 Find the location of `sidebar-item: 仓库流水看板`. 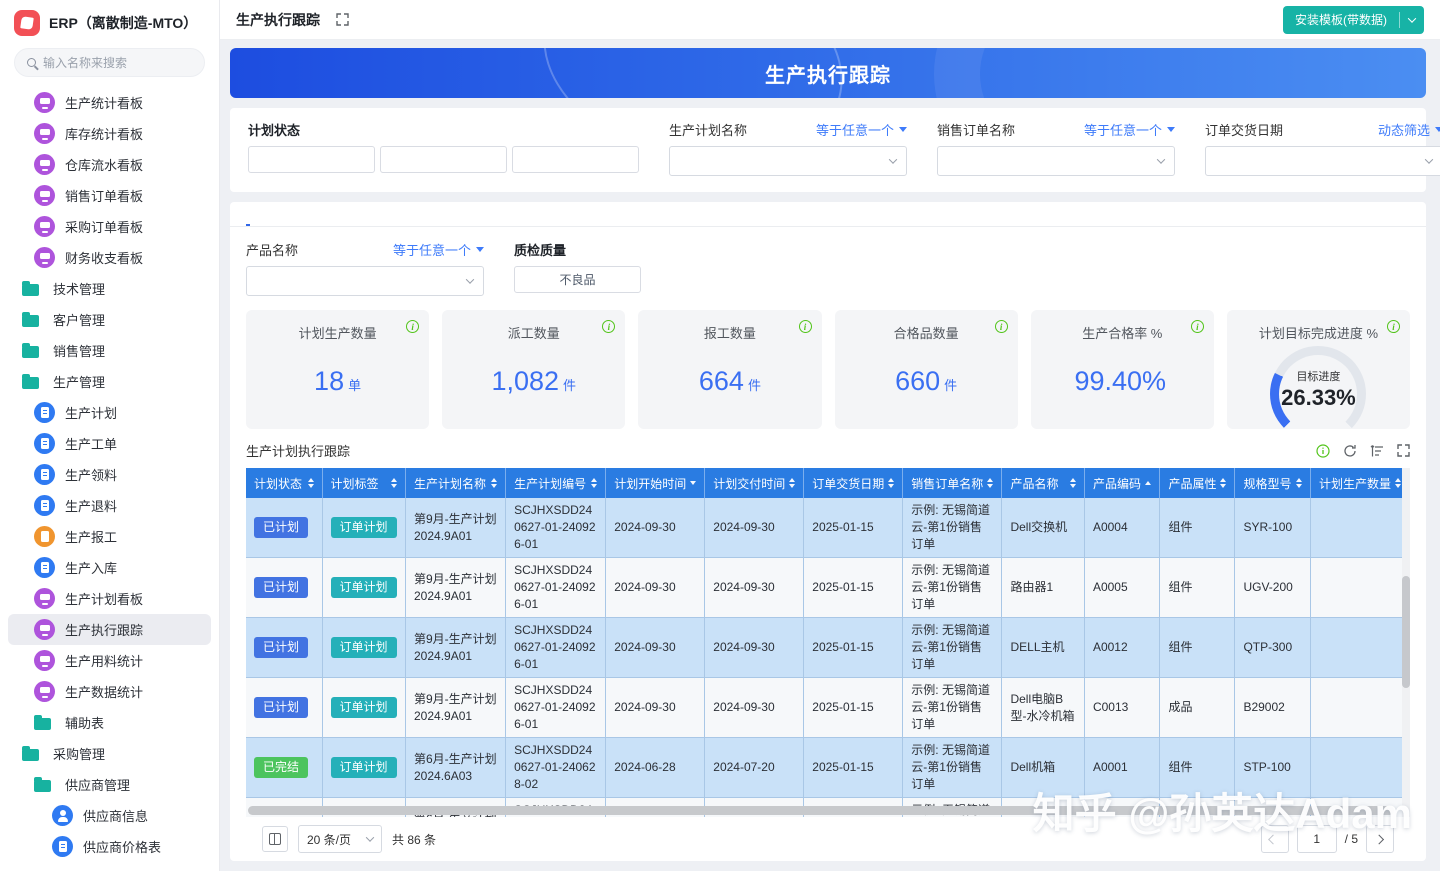

sidebar-item: 仓库流水看板 is located at coordinates (109, 164).